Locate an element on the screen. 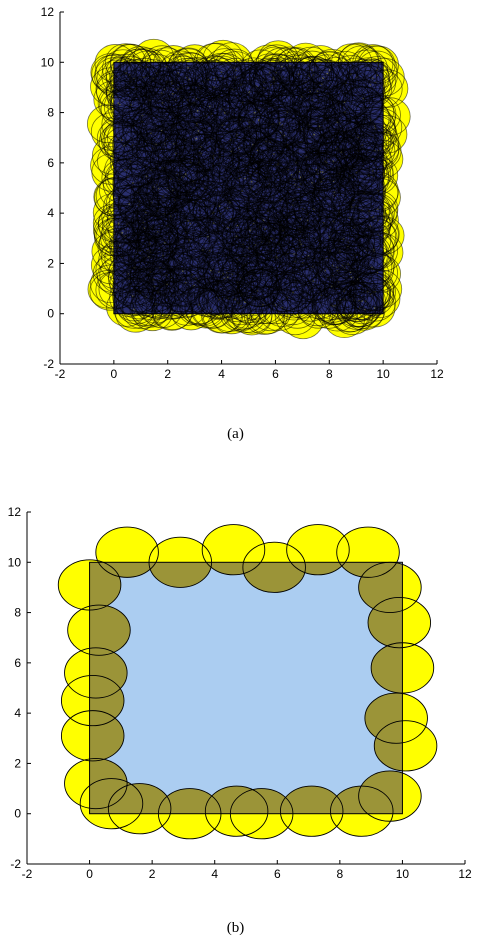  x-tick-label: 12 is located at coordinates (437, 374).